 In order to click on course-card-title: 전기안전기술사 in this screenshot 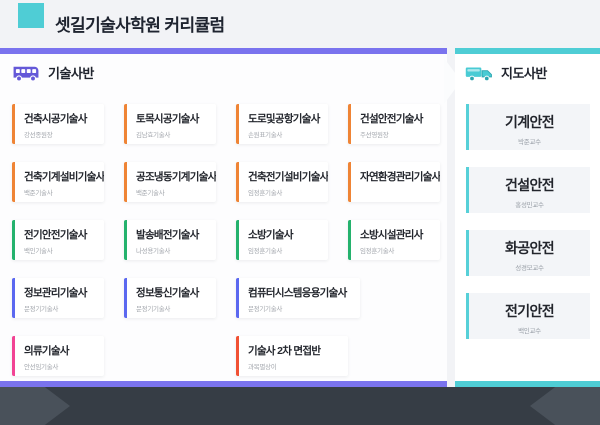, I will do `click(55, 235)`.